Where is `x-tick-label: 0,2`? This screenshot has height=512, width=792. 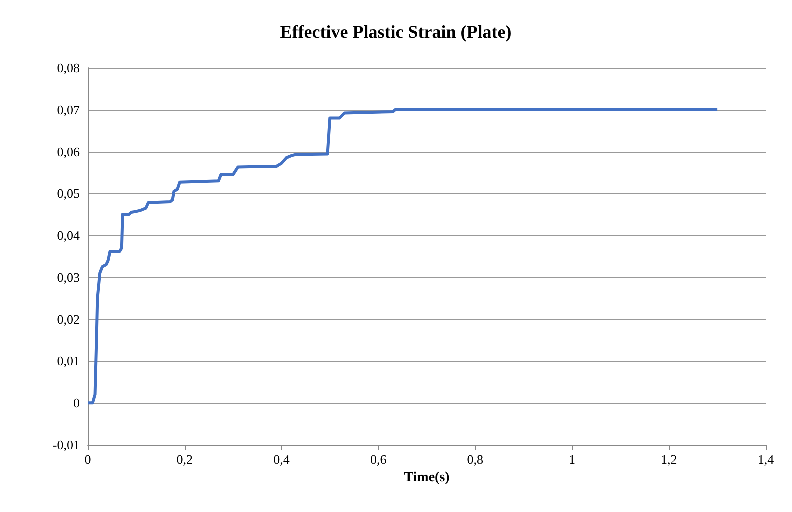
x-tick-label: 0,2 is located at coordinates (184, 459).